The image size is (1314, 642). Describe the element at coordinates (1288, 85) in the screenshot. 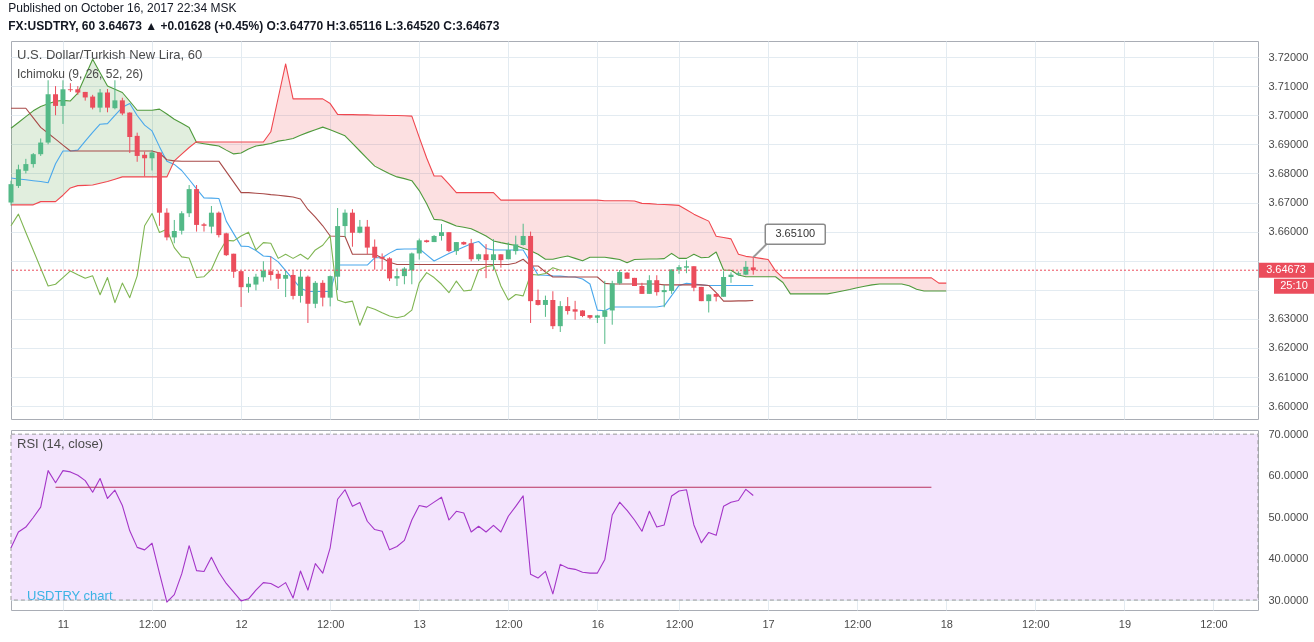

I see `y-tick-label: 3.71000` at that location.